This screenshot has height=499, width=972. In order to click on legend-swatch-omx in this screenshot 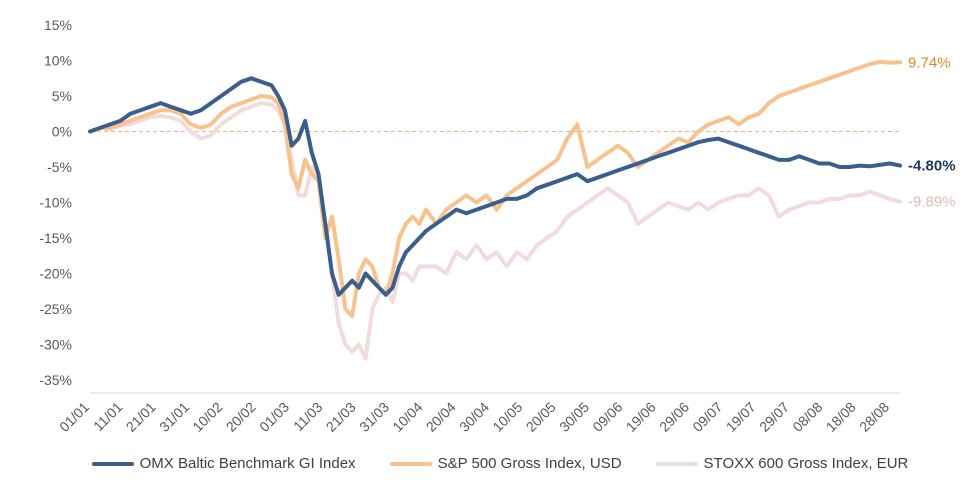, I will do `click(112, 463)`.